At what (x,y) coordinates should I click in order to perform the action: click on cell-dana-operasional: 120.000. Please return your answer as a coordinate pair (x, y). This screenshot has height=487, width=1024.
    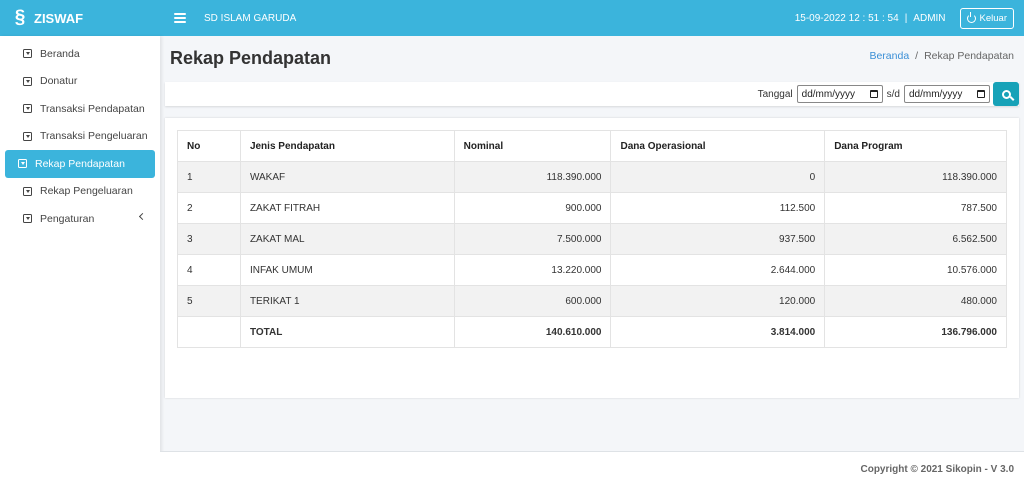
    Looking at the image, I should click on (718, 301).